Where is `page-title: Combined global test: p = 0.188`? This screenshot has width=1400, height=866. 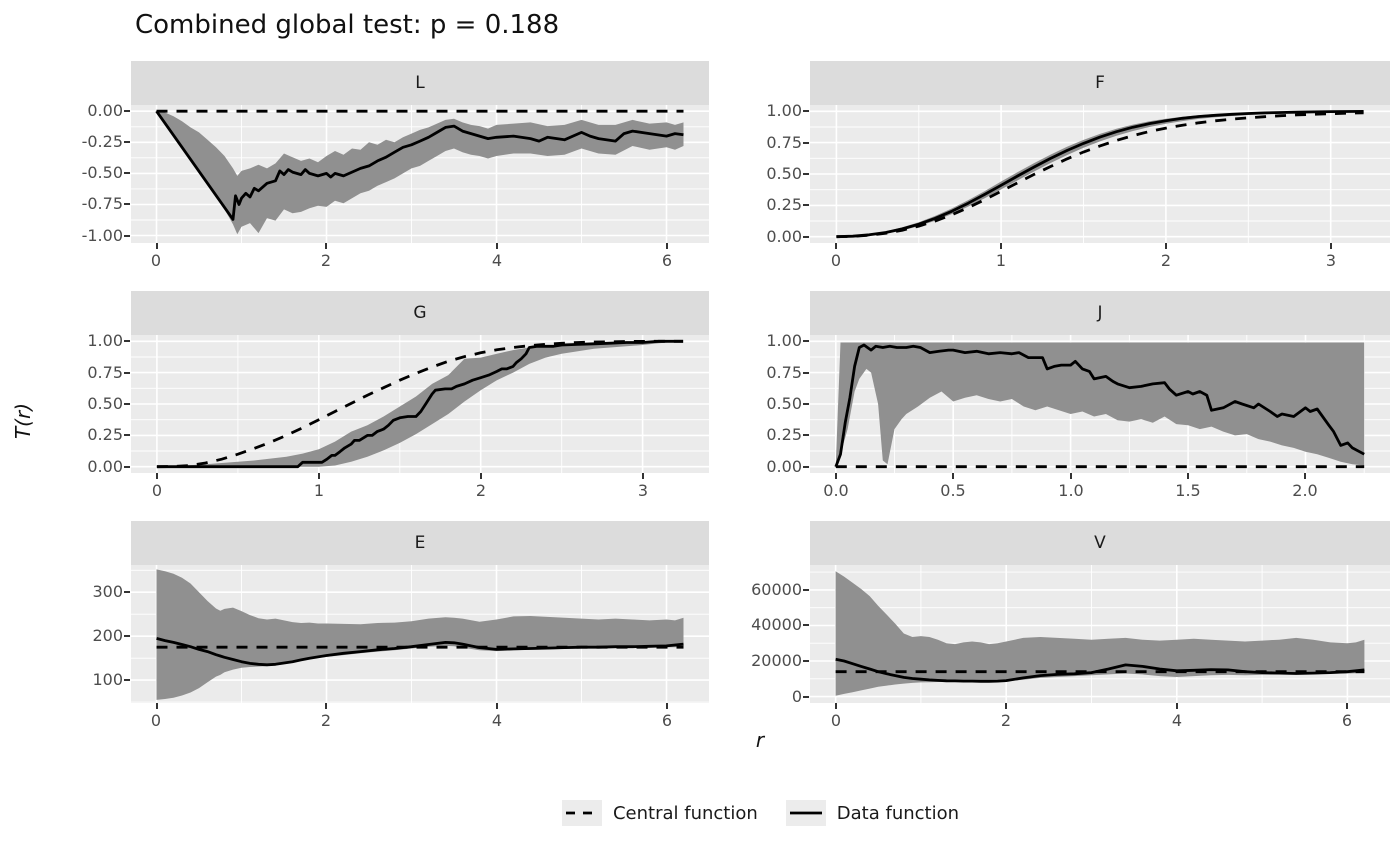
page-title: Combined global test: p = 0.188 is located at coordinates (347, 25).